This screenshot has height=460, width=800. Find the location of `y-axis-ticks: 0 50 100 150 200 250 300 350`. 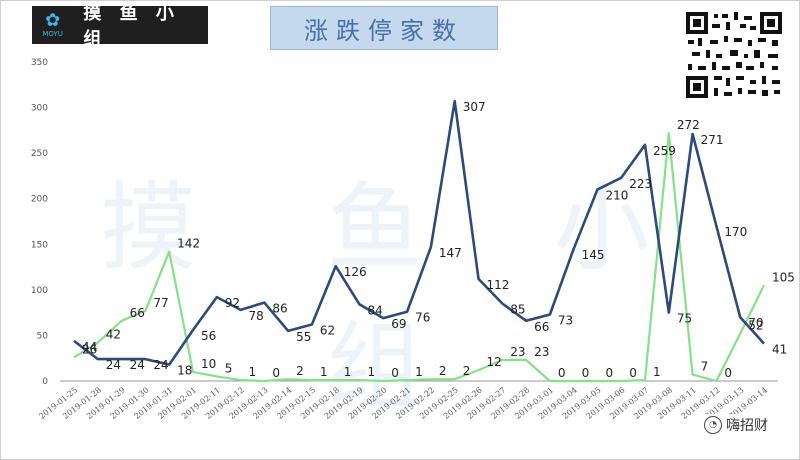

y-axis-ticks: 0 50 100 150 200 250 300 350 is located at coordinates (39, 222).